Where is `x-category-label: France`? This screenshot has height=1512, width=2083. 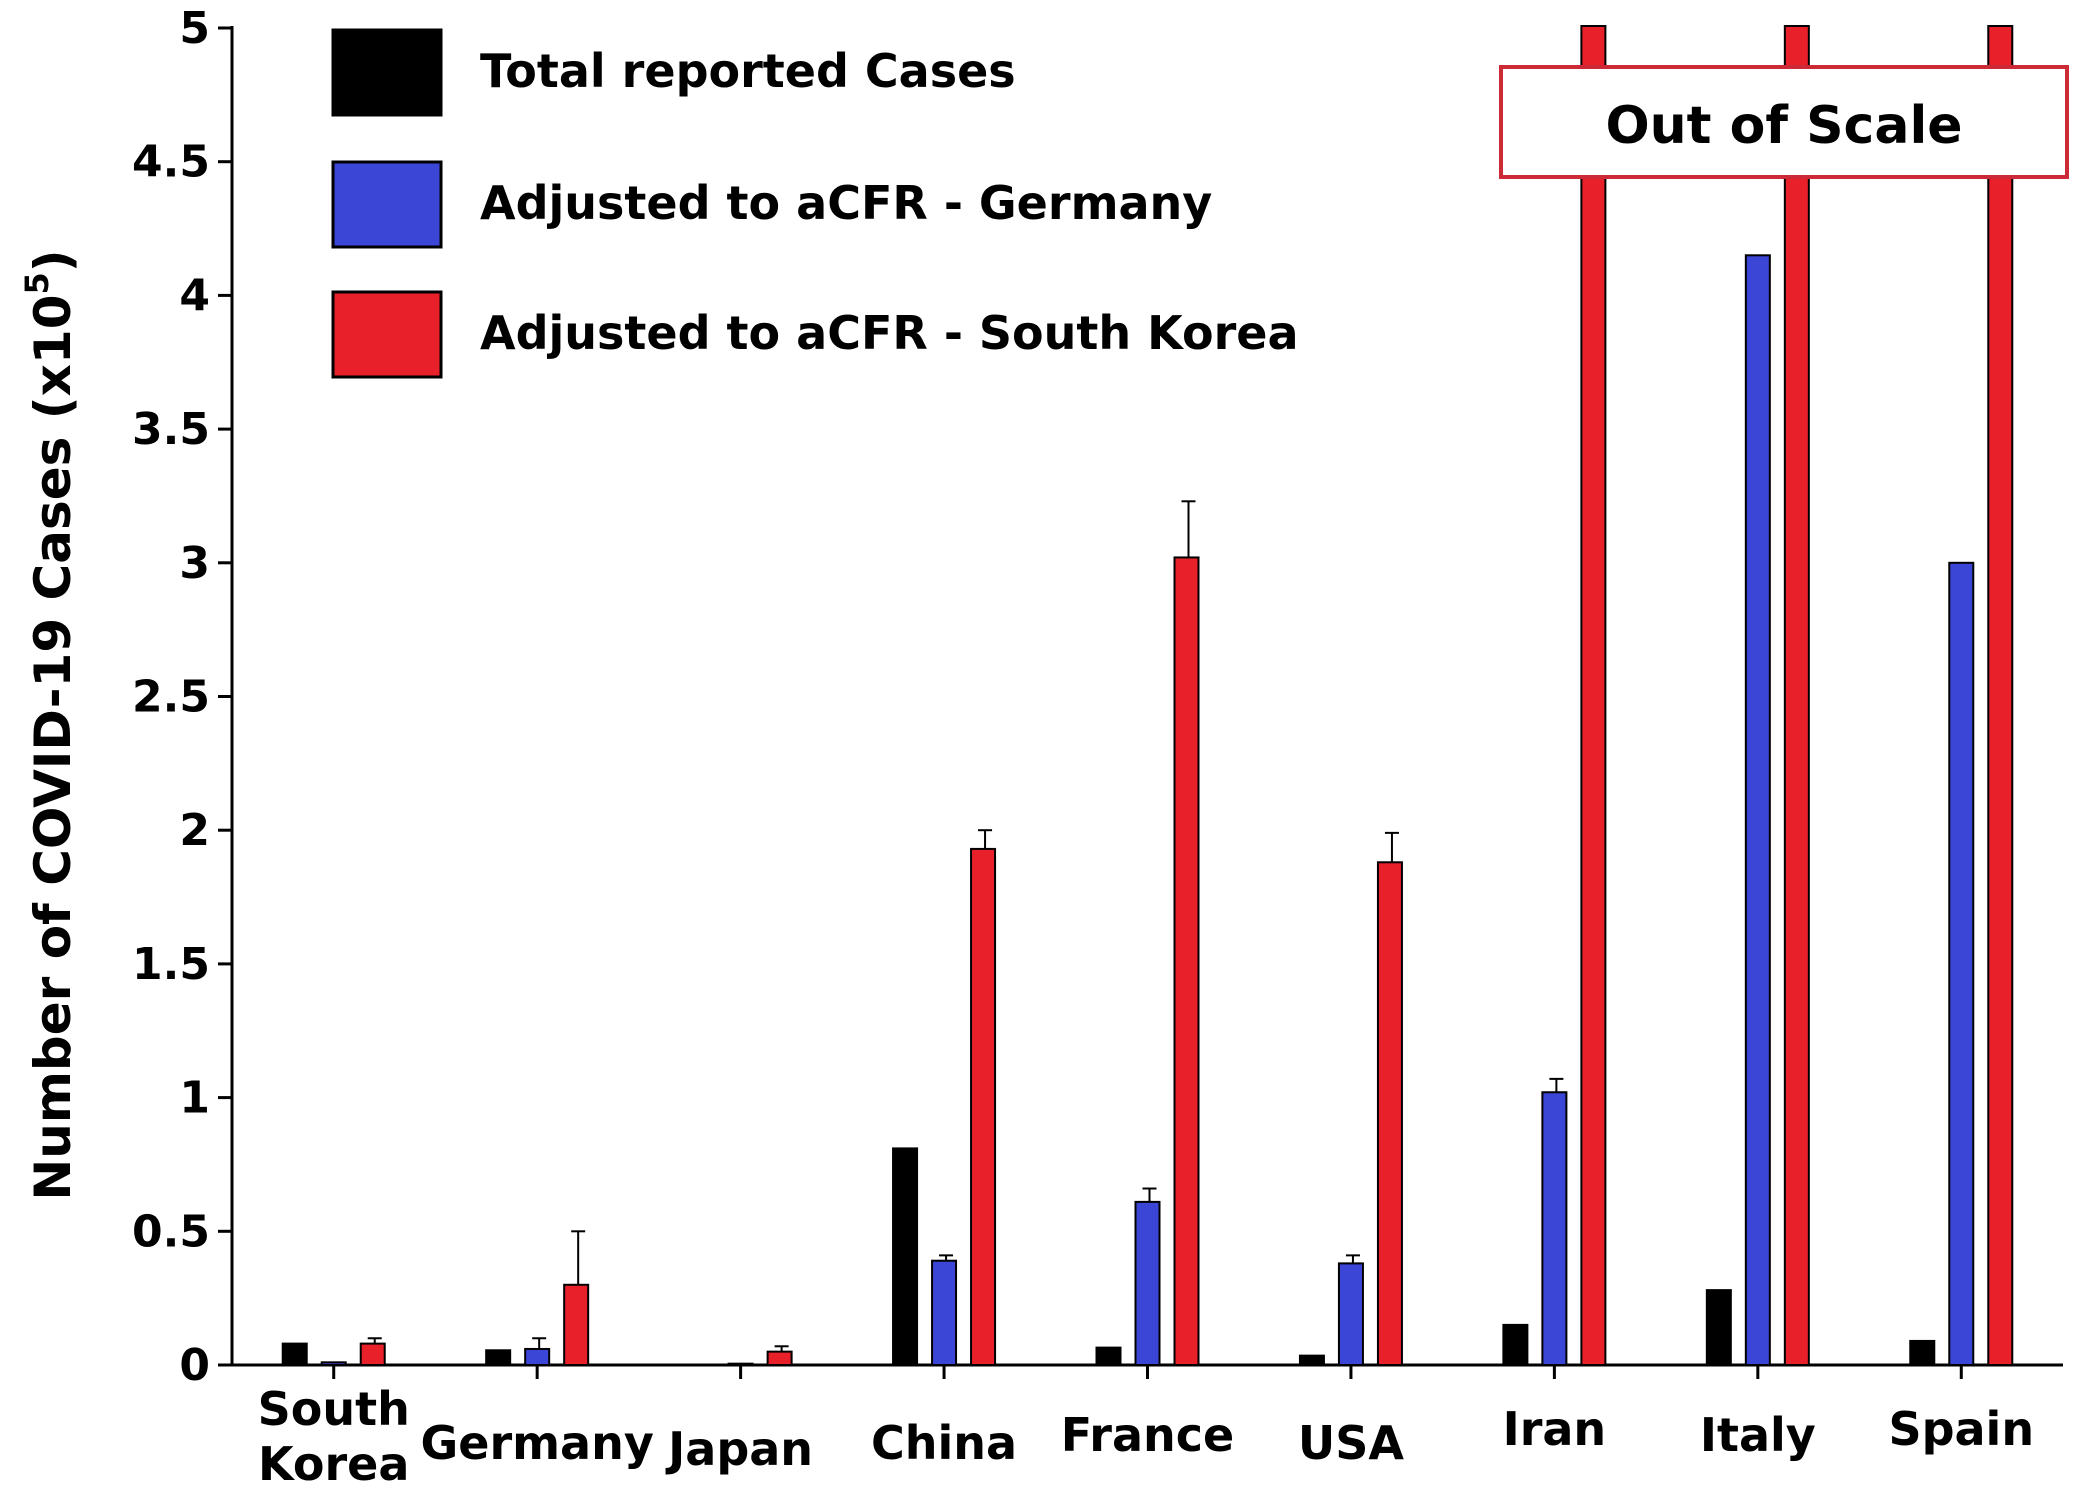
x-category-label: France is located at coordinates (1147, 1435).